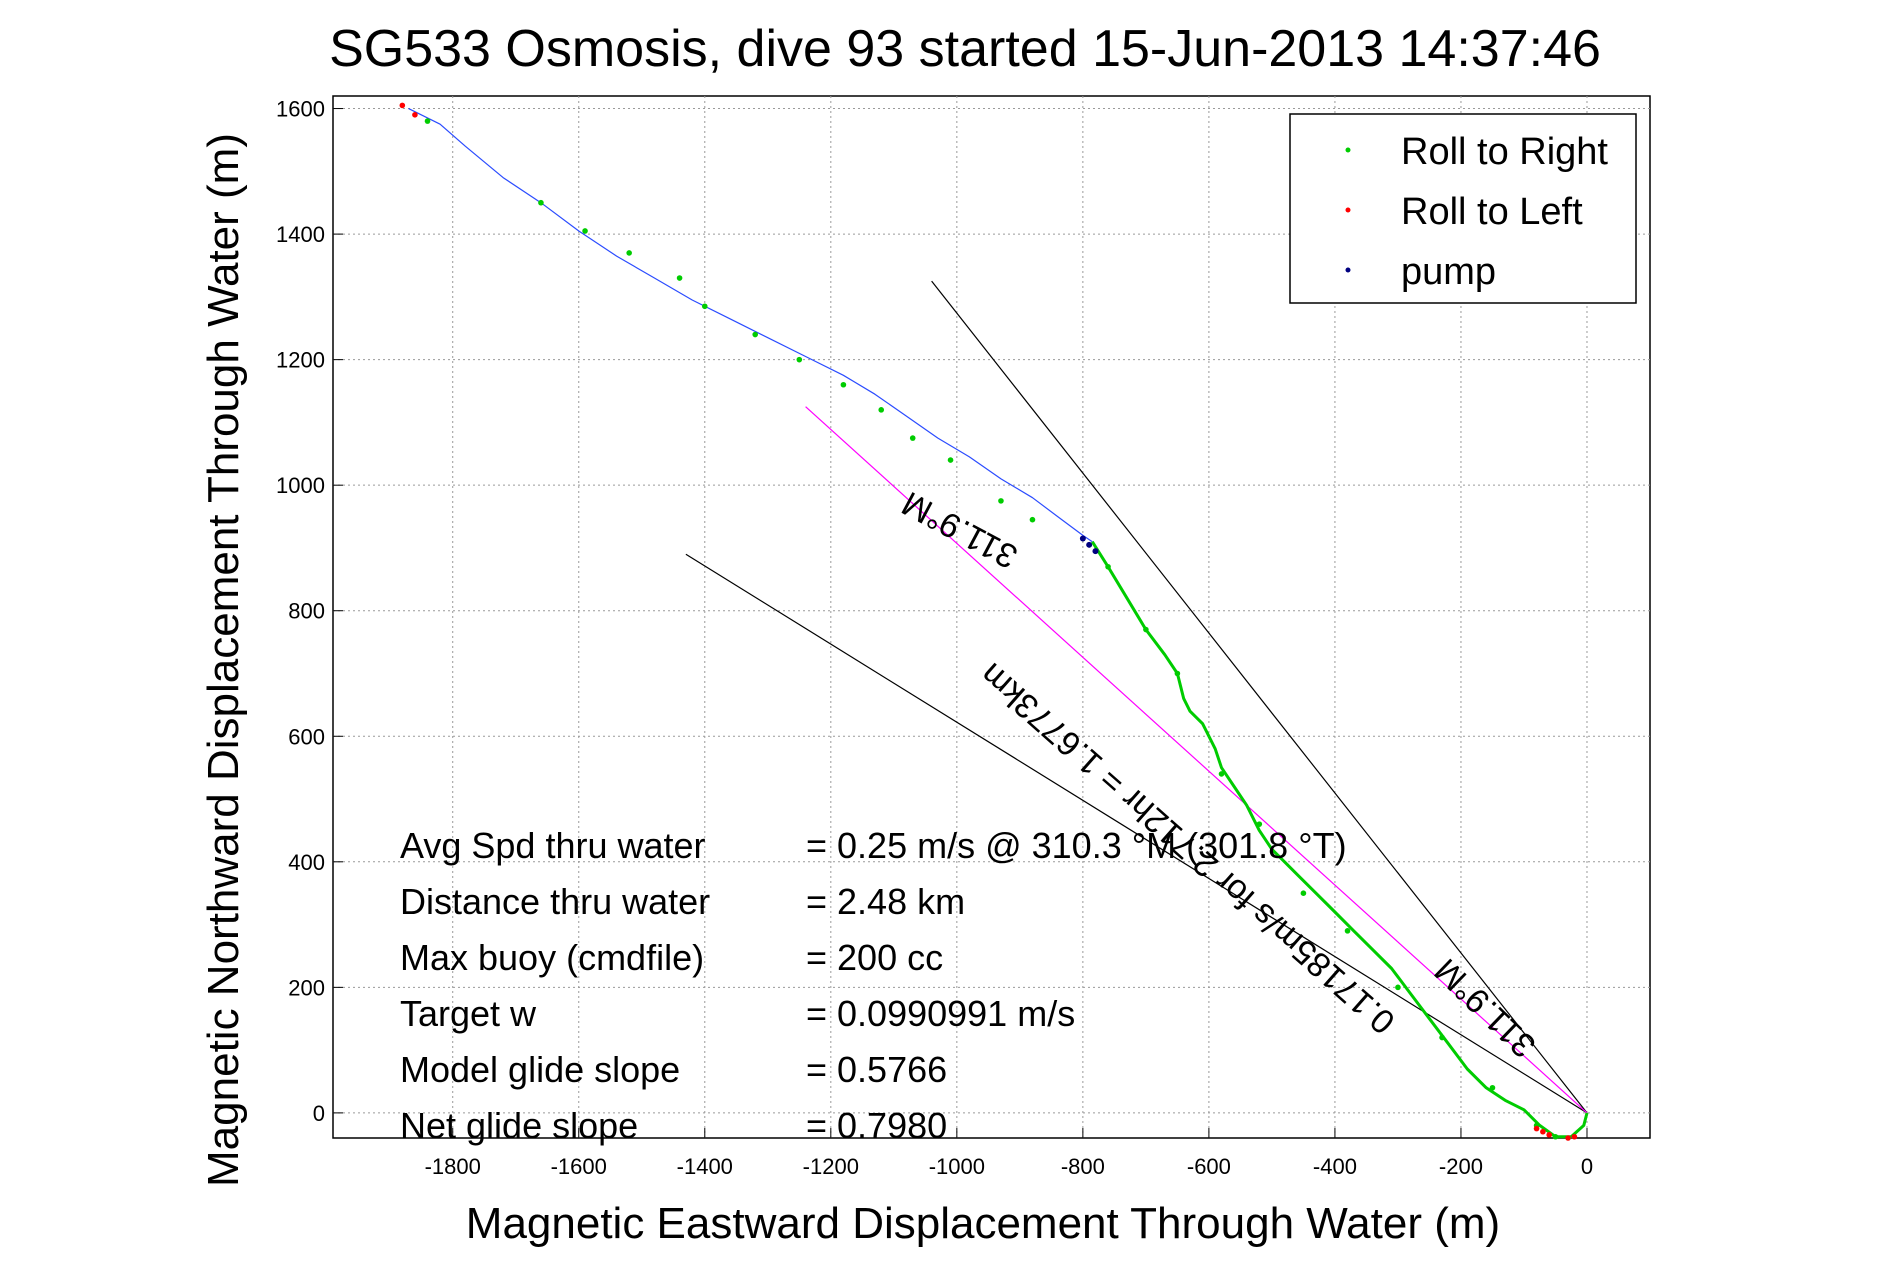 This screenshot has width=1891, height=1262. I want to click on x-tick-label: -200, so click(1461, 1166).